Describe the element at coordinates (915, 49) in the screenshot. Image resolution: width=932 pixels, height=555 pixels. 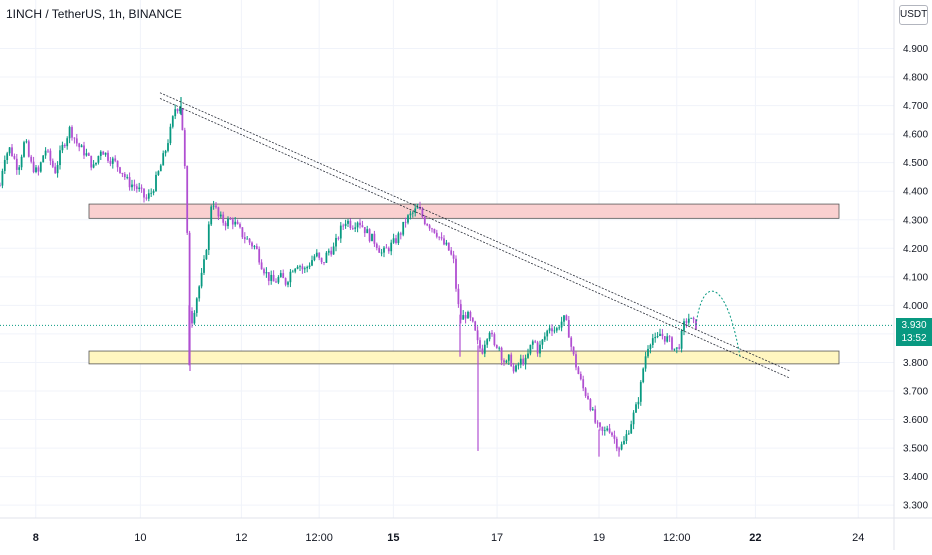
I see `y-tick-label: 4.900` at that location.